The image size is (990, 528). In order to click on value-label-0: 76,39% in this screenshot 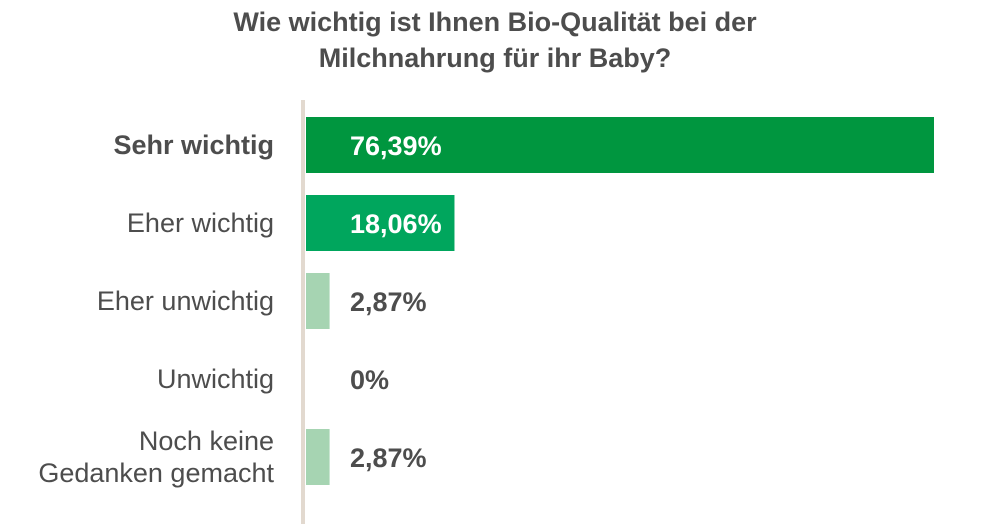, I will do `click(396, 146)`.